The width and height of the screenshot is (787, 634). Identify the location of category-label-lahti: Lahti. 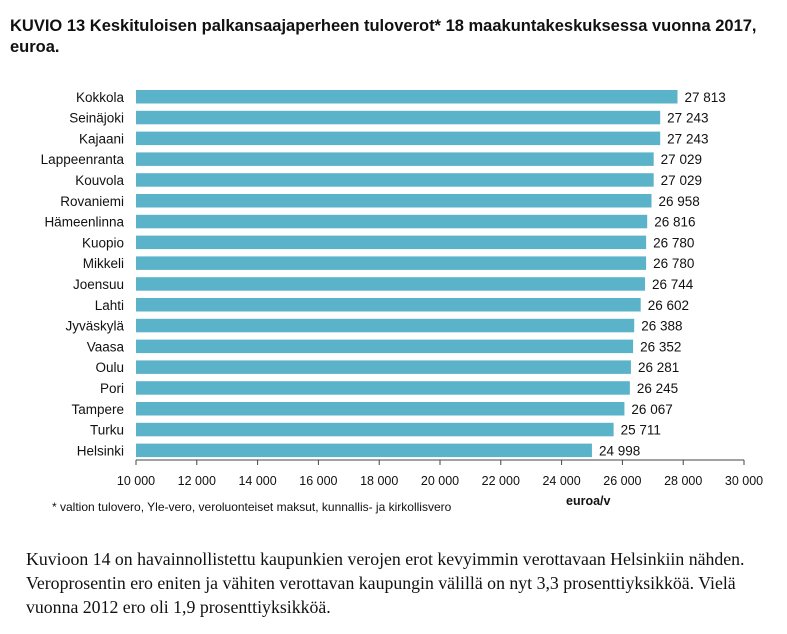
(109, 305).